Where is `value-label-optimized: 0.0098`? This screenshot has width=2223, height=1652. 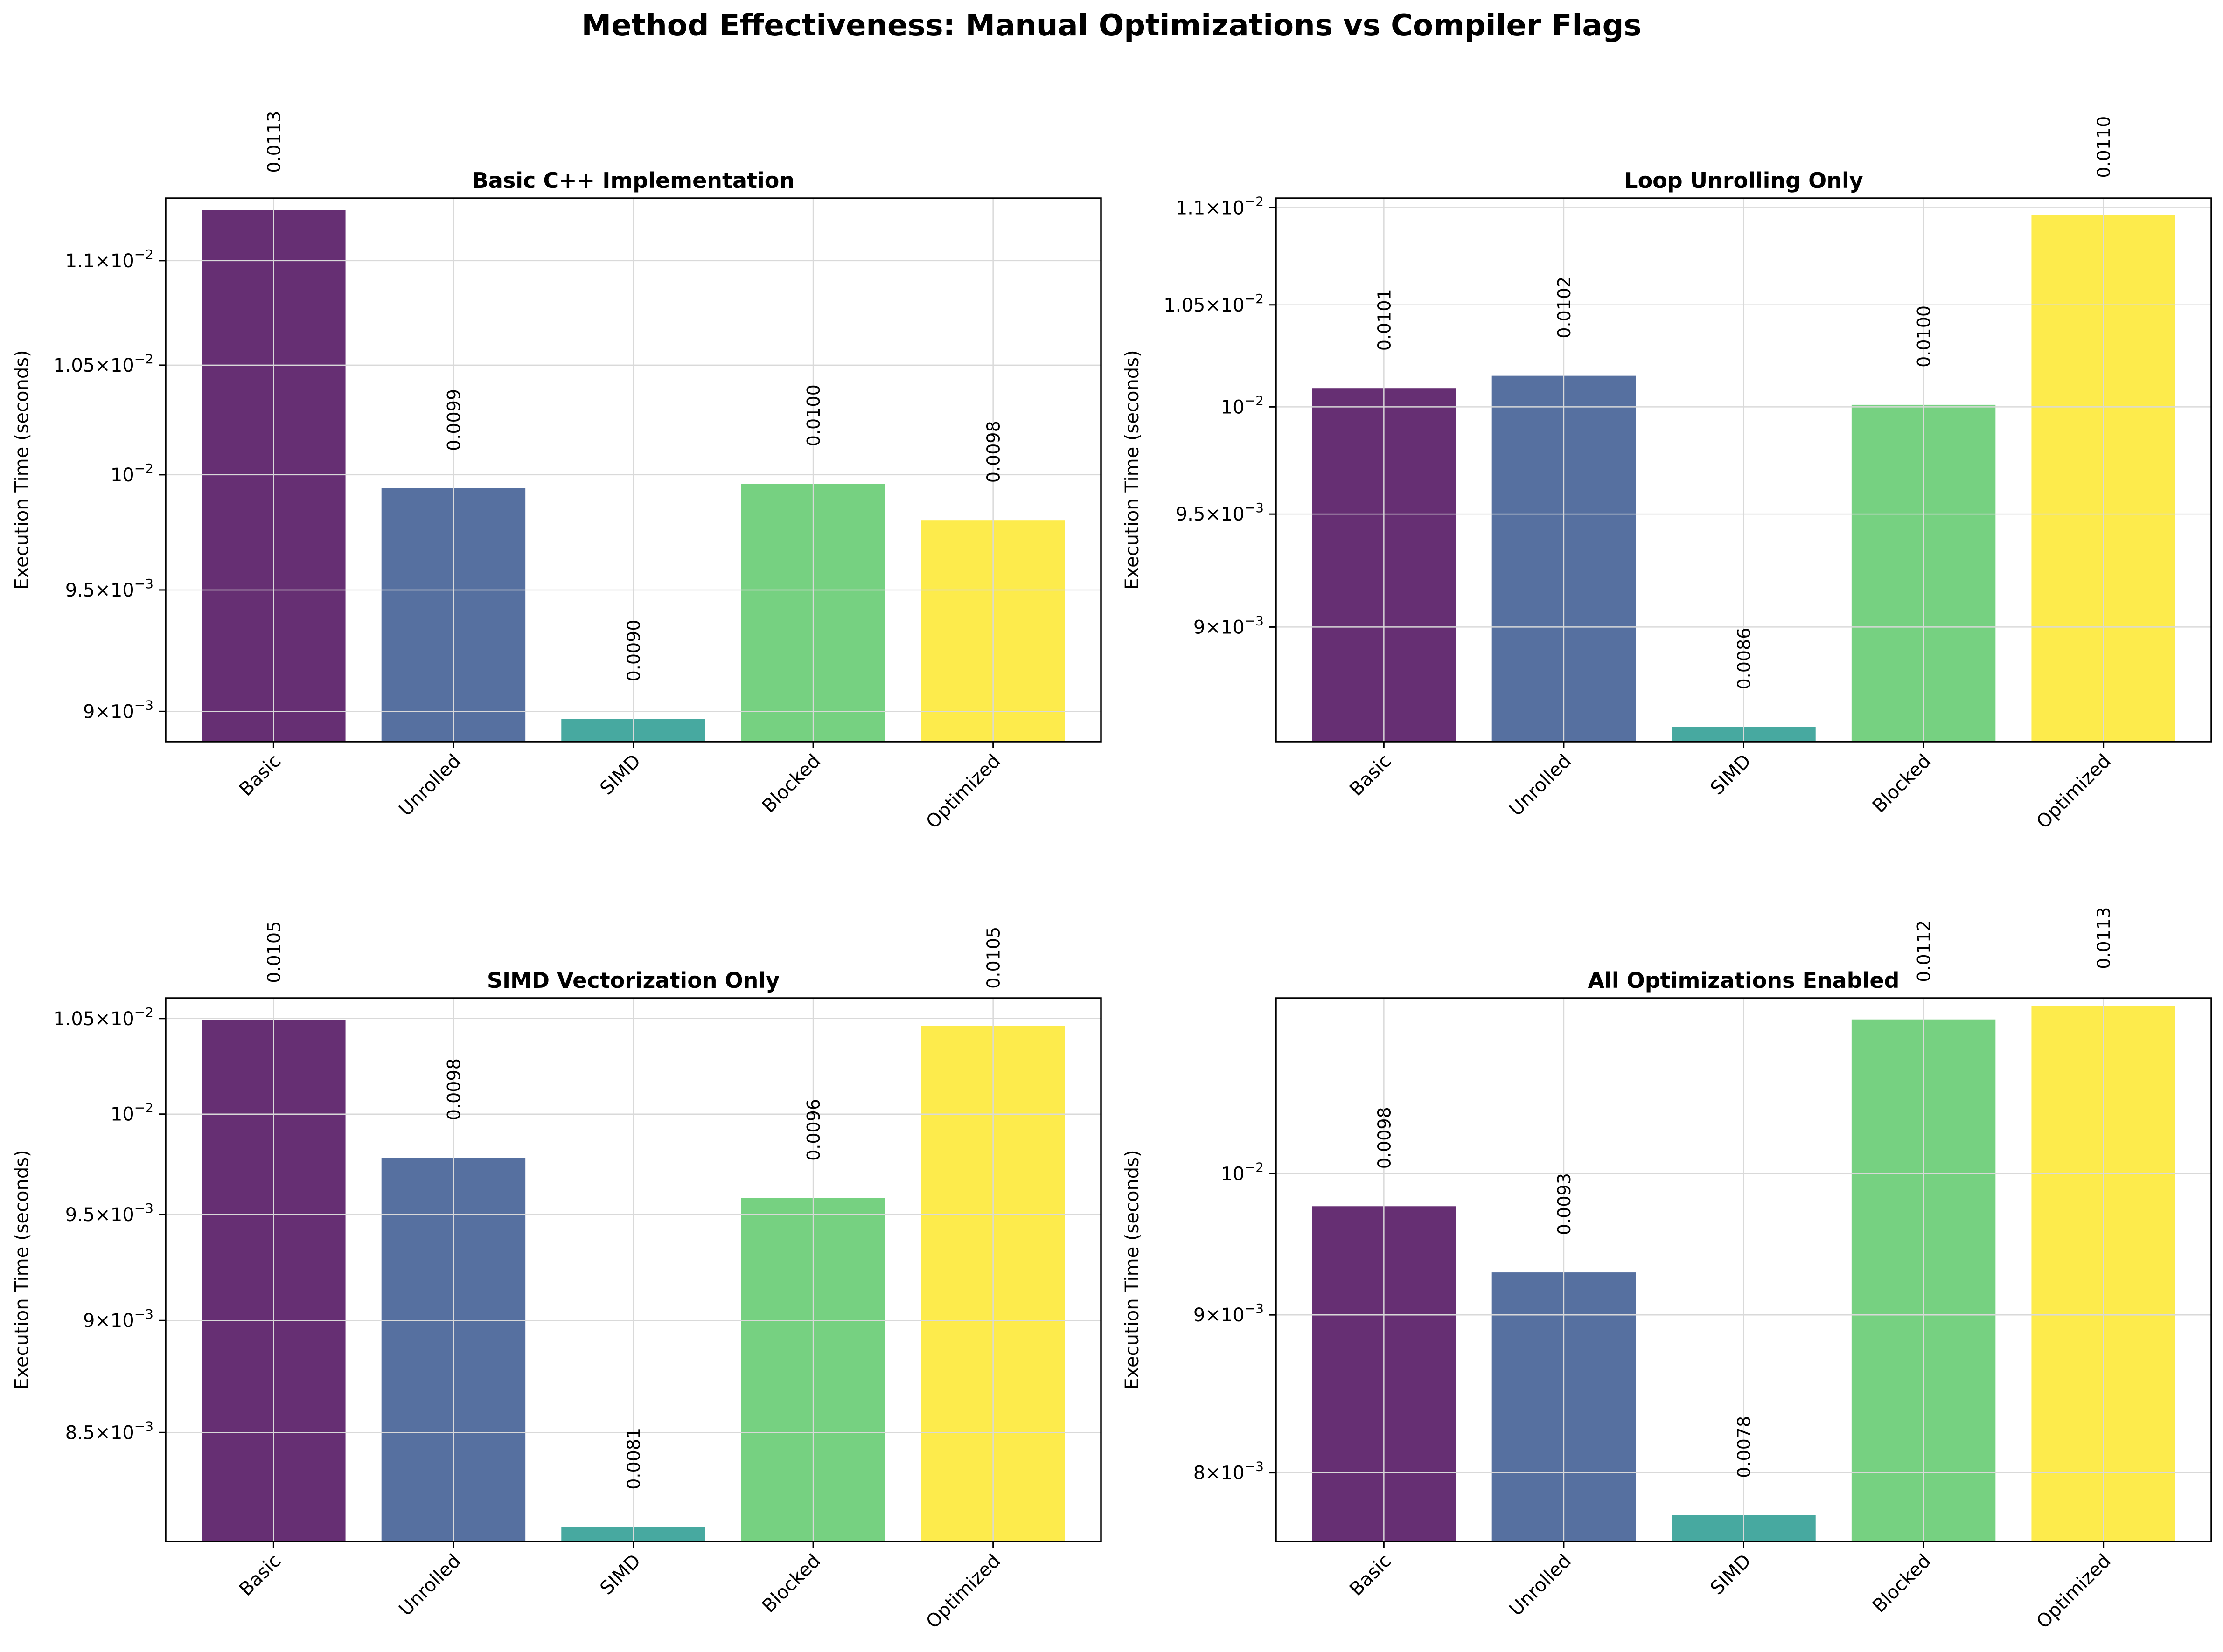
value-label-optimized: 0.0098 is located at coordinates (993, 452).